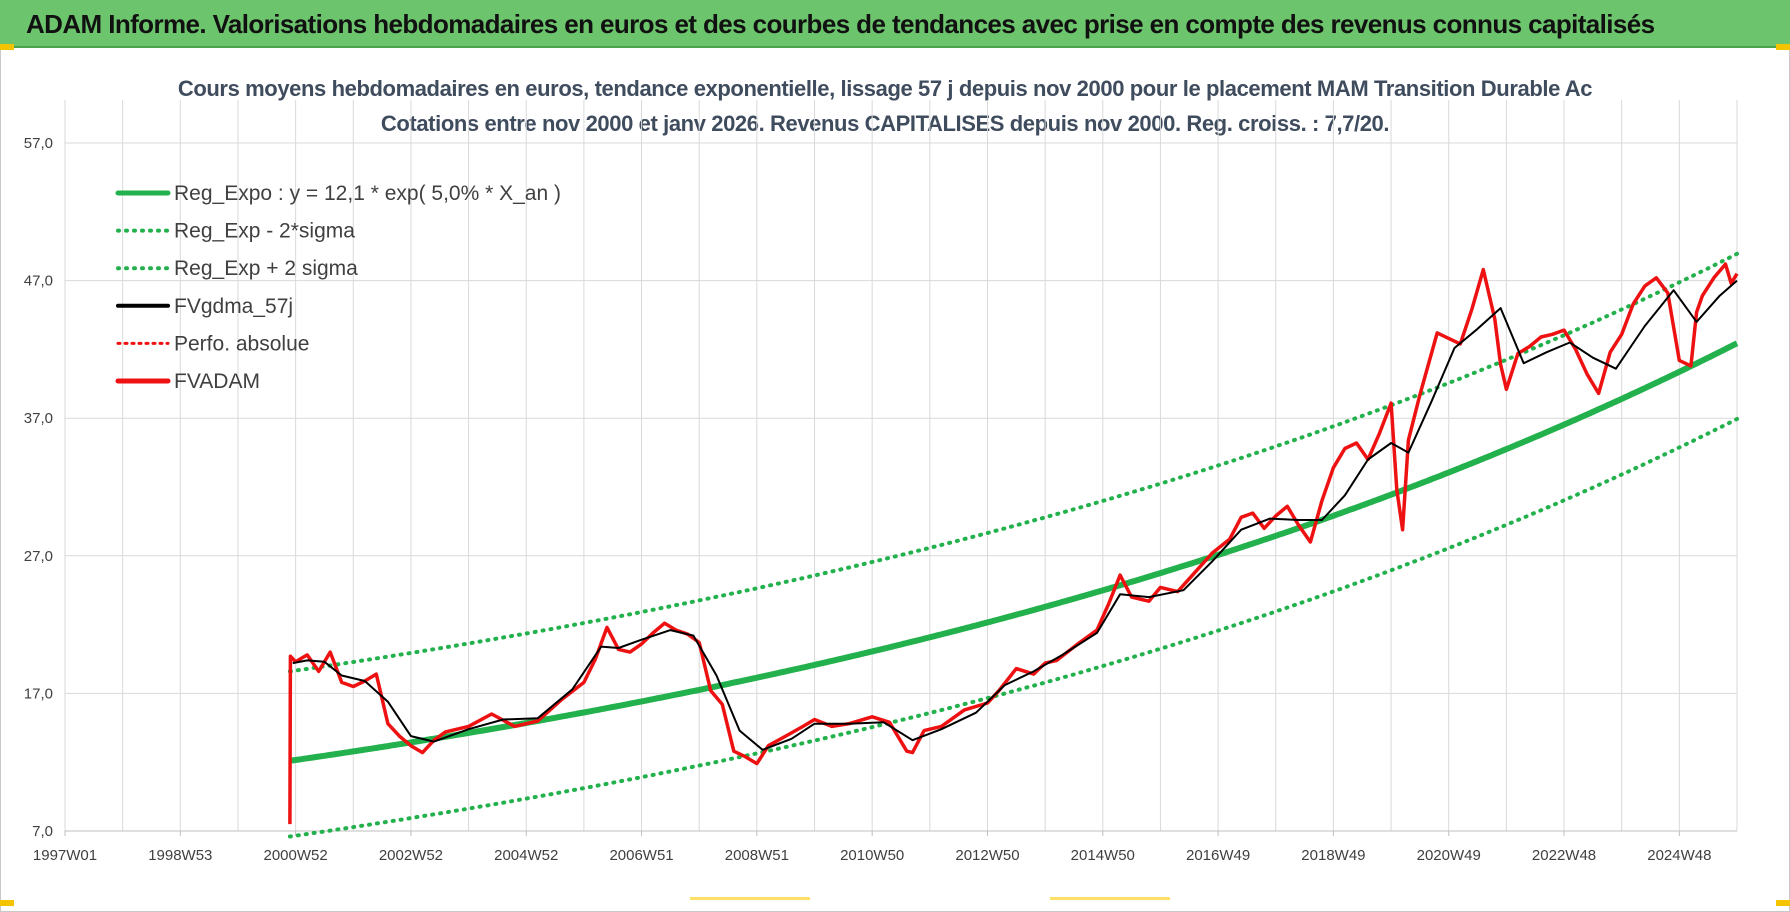 The width and height of the screenshot is (1790, 912). Describe the element at coordinates (38, 143) in the screenshot. I see `y-tick-label: 57,0` at that location.